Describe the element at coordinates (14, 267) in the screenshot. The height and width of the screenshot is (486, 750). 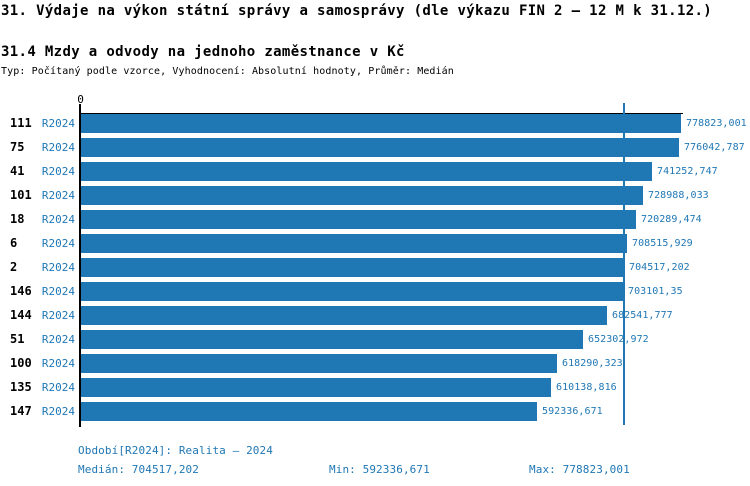
I see `row-category-label: 2` at that location.